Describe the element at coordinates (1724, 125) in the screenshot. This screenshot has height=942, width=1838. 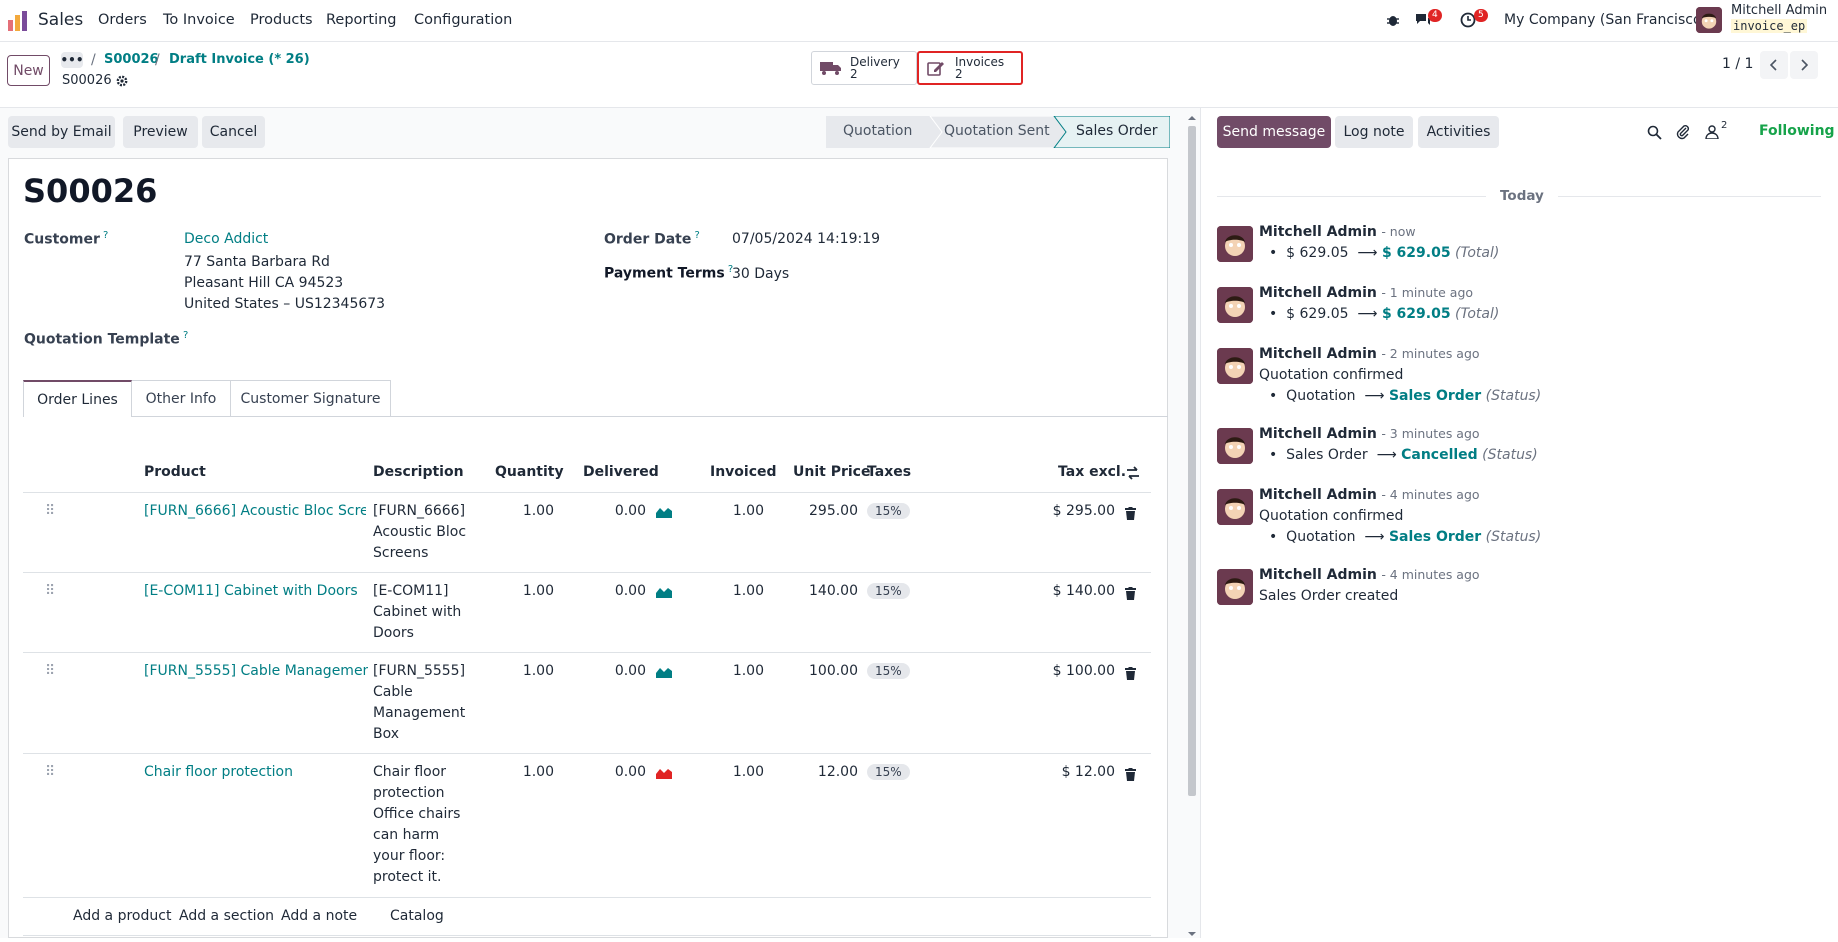
I see `followers-count: 2` at that location.